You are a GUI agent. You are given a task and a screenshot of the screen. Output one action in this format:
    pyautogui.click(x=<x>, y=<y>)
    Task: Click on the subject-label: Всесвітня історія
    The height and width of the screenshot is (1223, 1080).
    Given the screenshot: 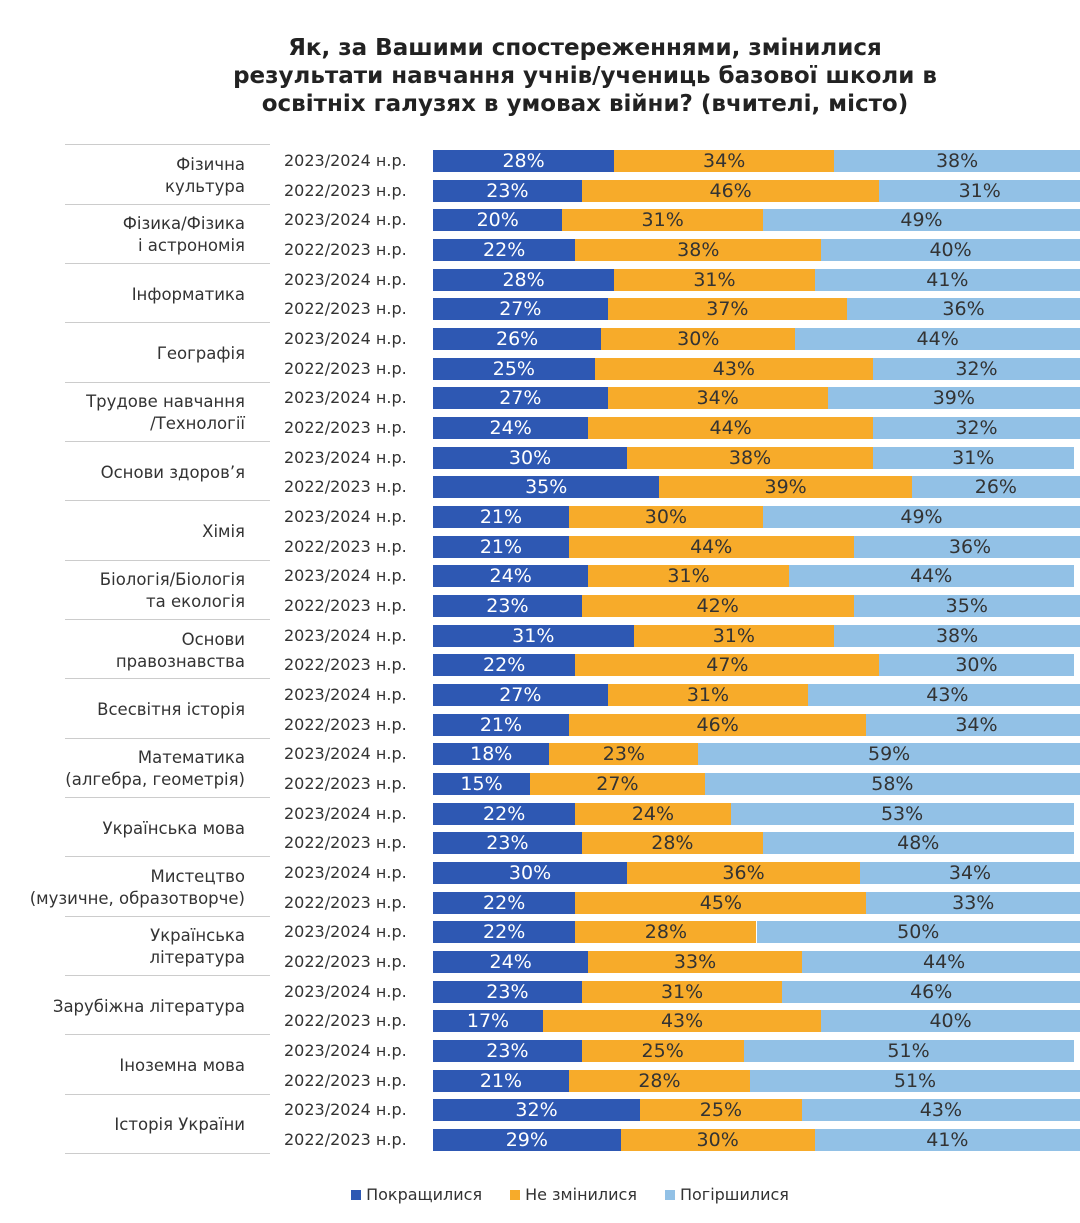 What is the action you would take?
    pyautogui.click(x=171, y=709)
    